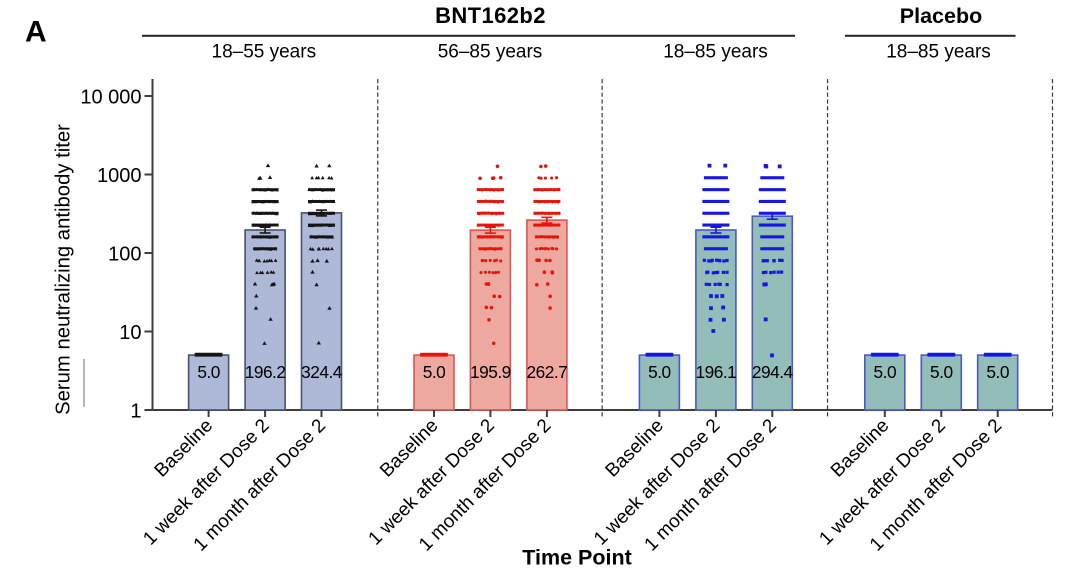 The height and width of the screenshot is (577, 1080). Describe the element at coordinates (265, 372) in the screenshot. I see `svg-text: 196.2` at that location.